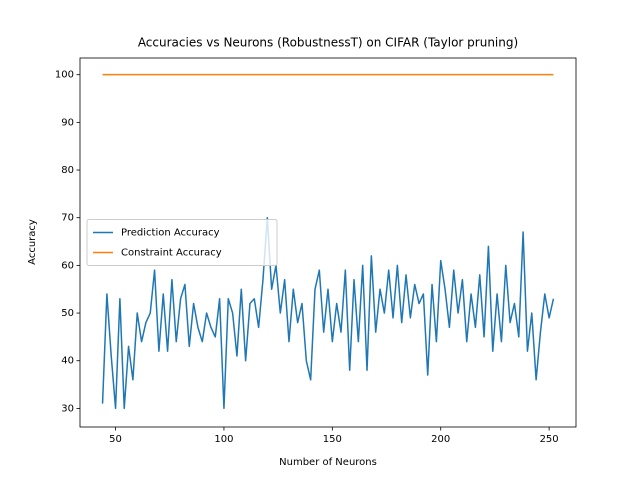 The width and height of the screenshot is (640, 480). What do you see at coordinates (328, 462) in the screenshot?
I see `x-axis-label: Number of Neurons` at bounding box center [328, 462].